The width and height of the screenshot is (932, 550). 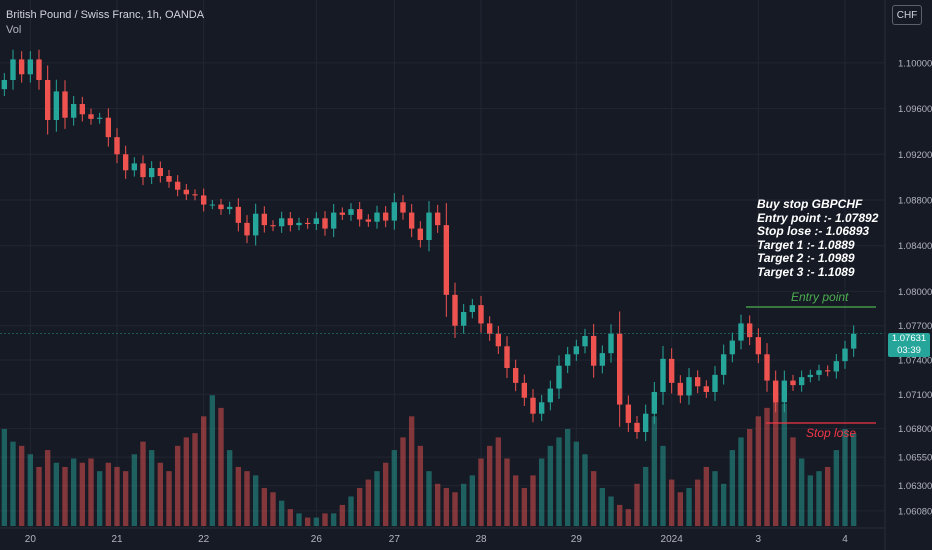 I want to click on y-tick-label: 1.07700, so click(x=915, y=326).